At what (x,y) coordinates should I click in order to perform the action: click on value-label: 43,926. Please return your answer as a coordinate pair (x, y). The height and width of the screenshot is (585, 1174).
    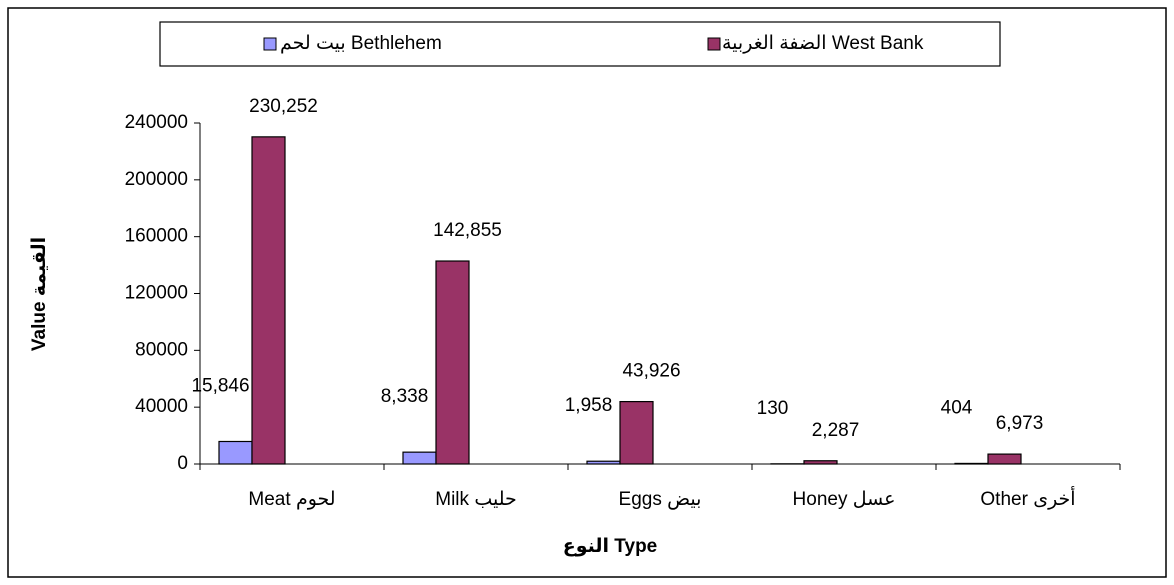
    Looking at the image, I should click on (651, 371).